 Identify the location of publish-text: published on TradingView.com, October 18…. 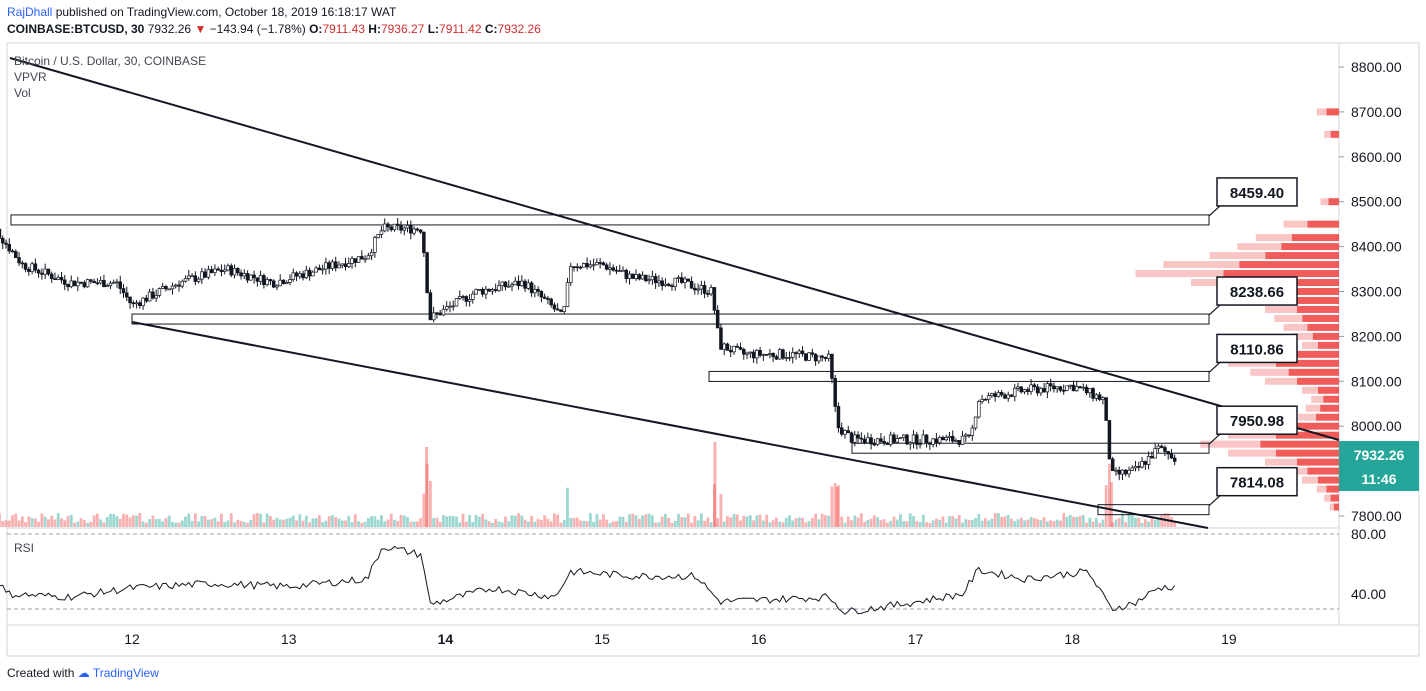
(226, 12).